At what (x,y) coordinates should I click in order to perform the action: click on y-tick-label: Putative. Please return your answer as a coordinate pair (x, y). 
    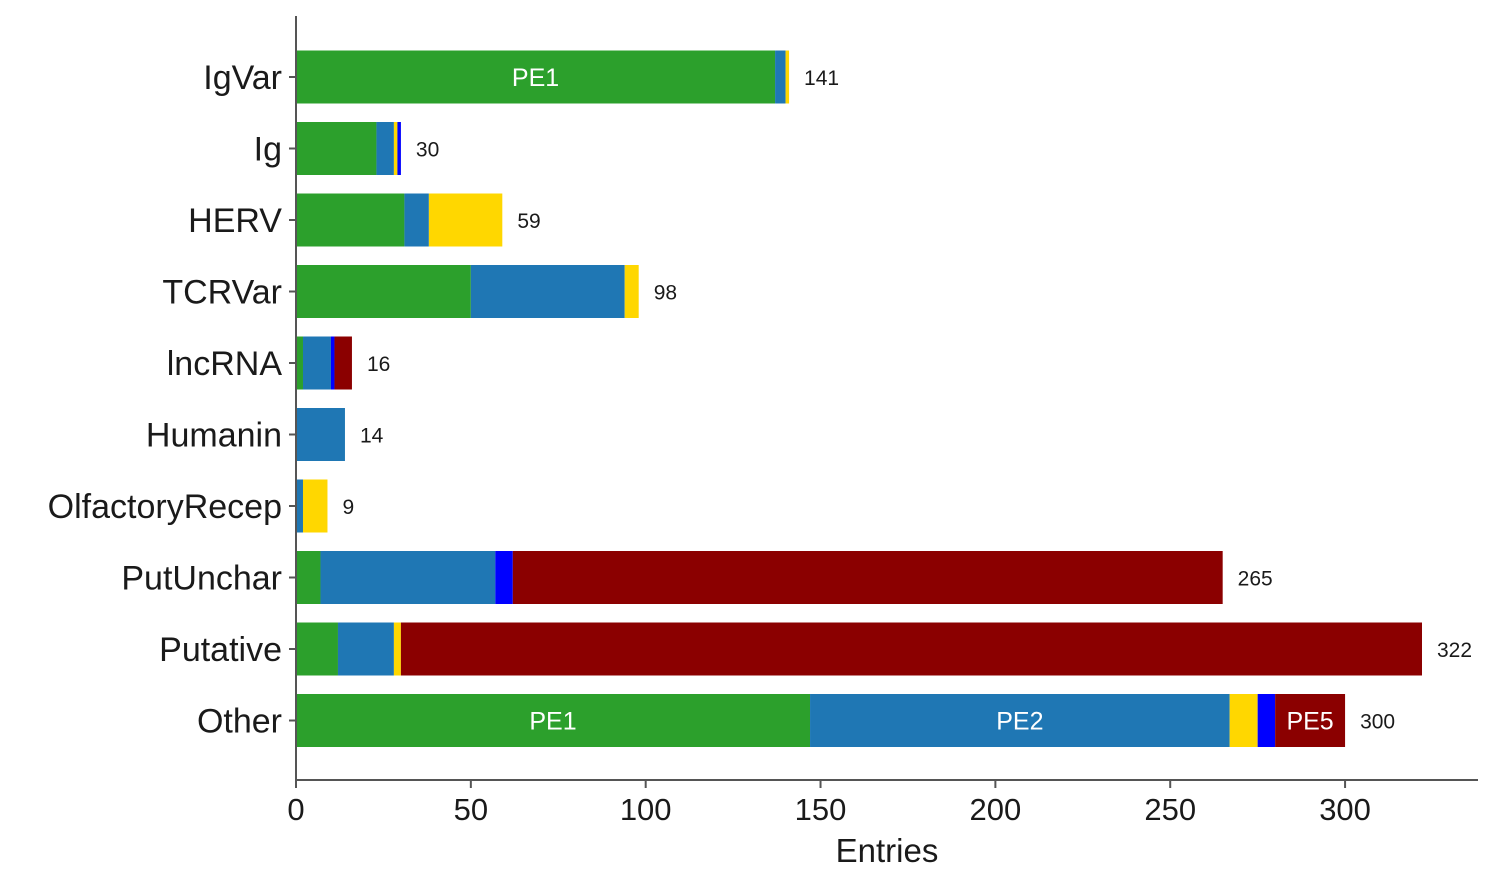
    Looking at the image, I should click on (220, 650).